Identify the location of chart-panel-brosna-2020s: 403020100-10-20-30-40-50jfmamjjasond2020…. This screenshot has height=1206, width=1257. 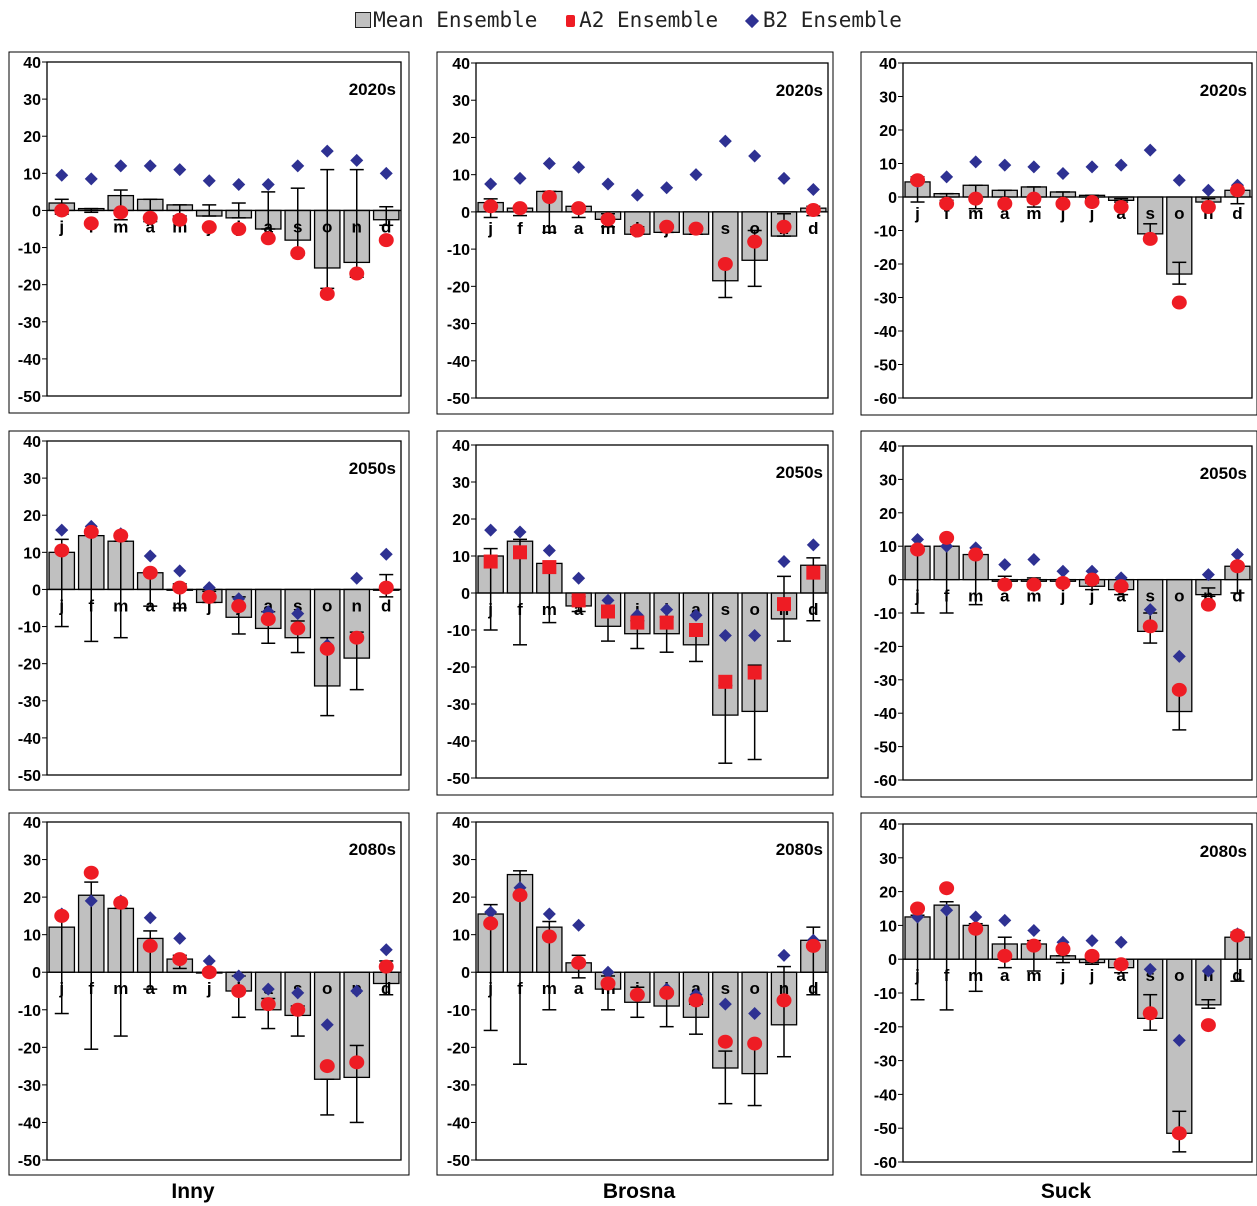
(635, 233).